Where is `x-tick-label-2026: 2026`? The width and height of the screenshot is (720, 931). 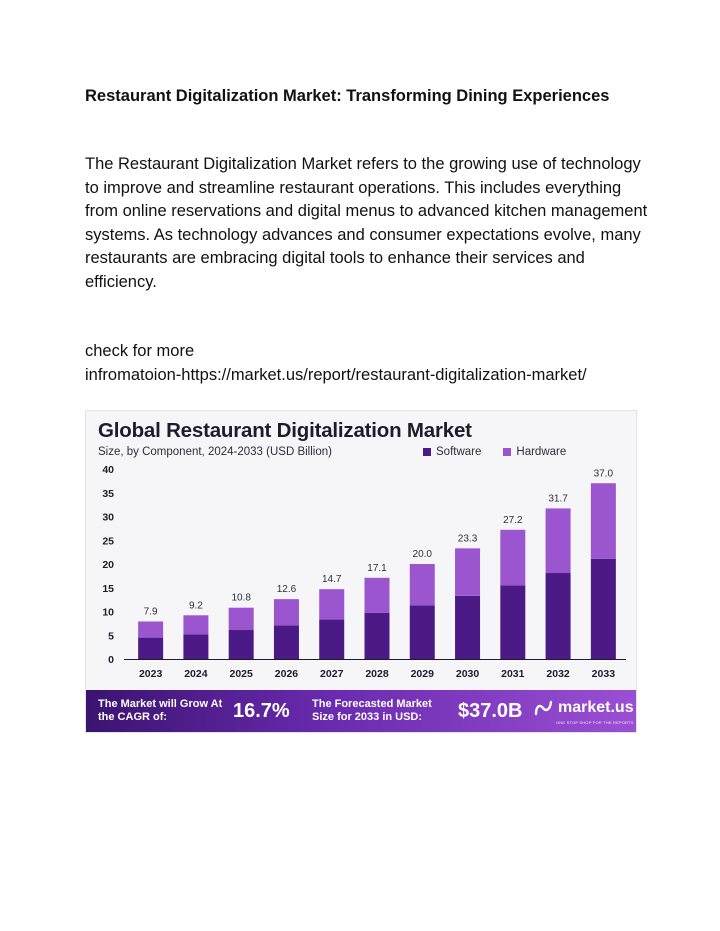 x-tick-label-2026: 2026 is located at coordinates (287, 674).